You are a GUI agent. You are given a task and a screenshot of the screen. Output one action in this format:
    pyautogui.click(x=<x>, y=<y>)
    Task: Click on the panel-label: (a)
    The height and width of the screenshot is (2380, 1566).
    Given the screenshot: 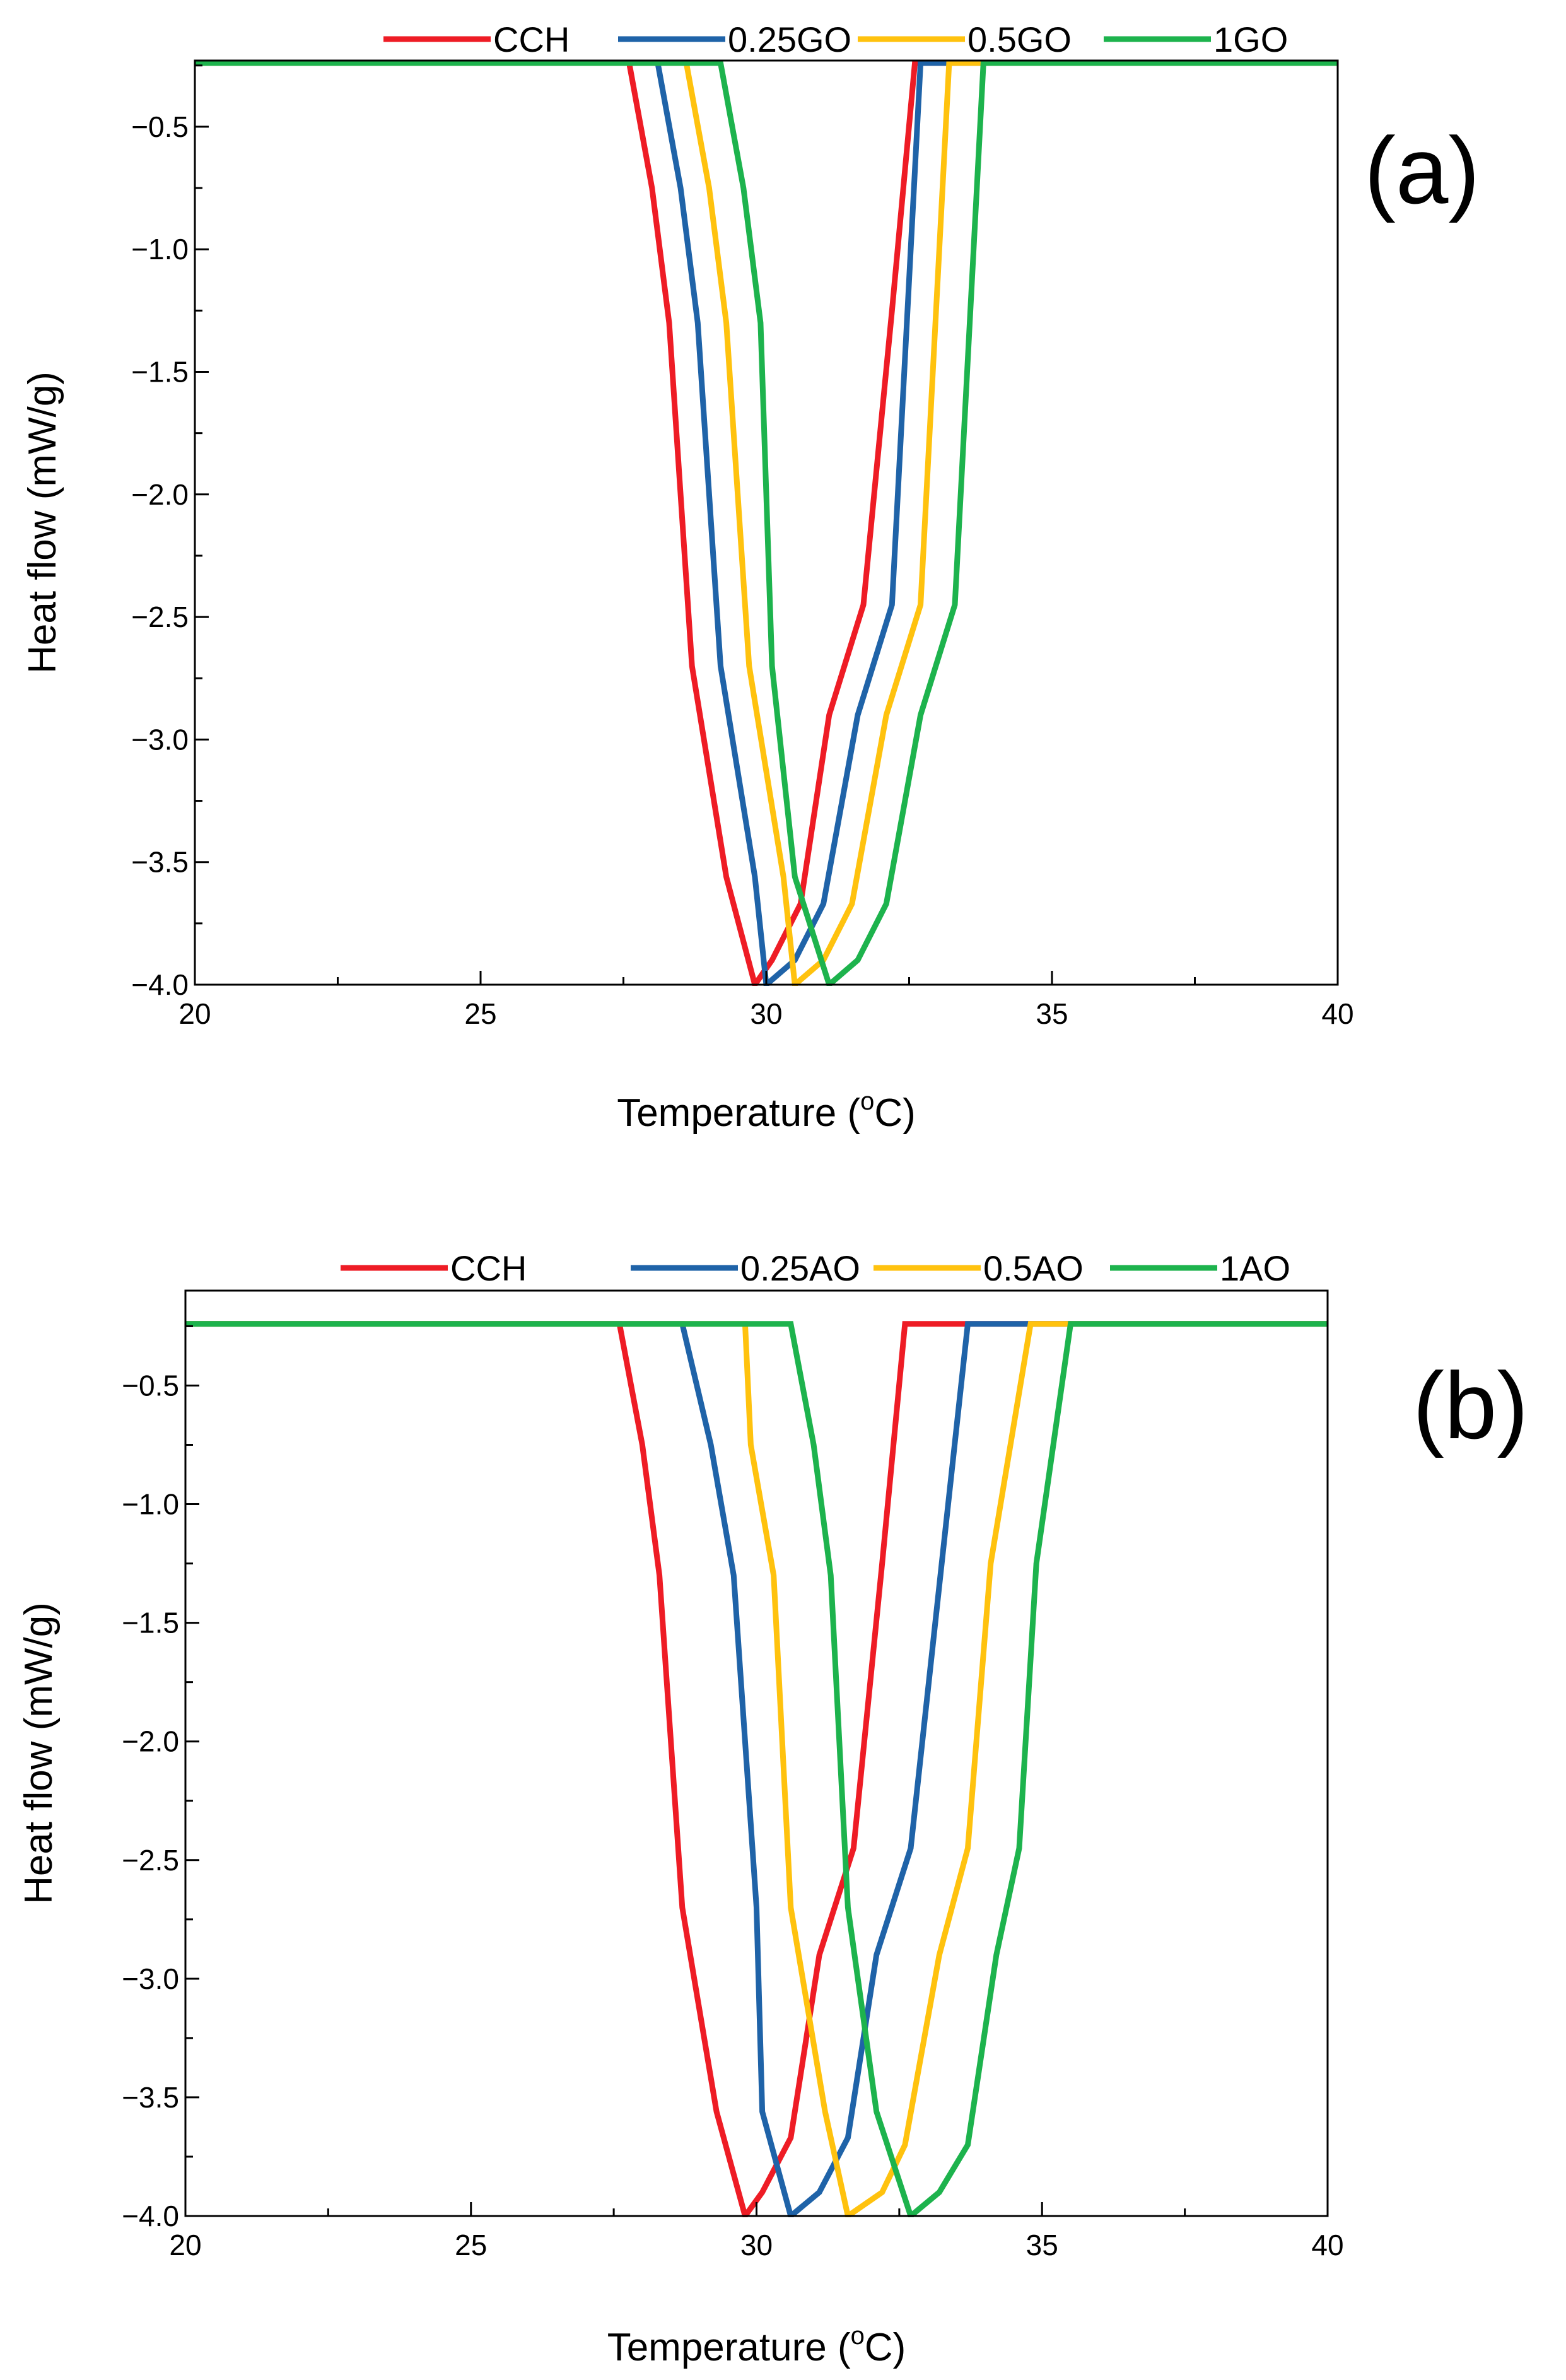 What is the action you would take?
    pyautogui.click(x=1422, y=170)
    